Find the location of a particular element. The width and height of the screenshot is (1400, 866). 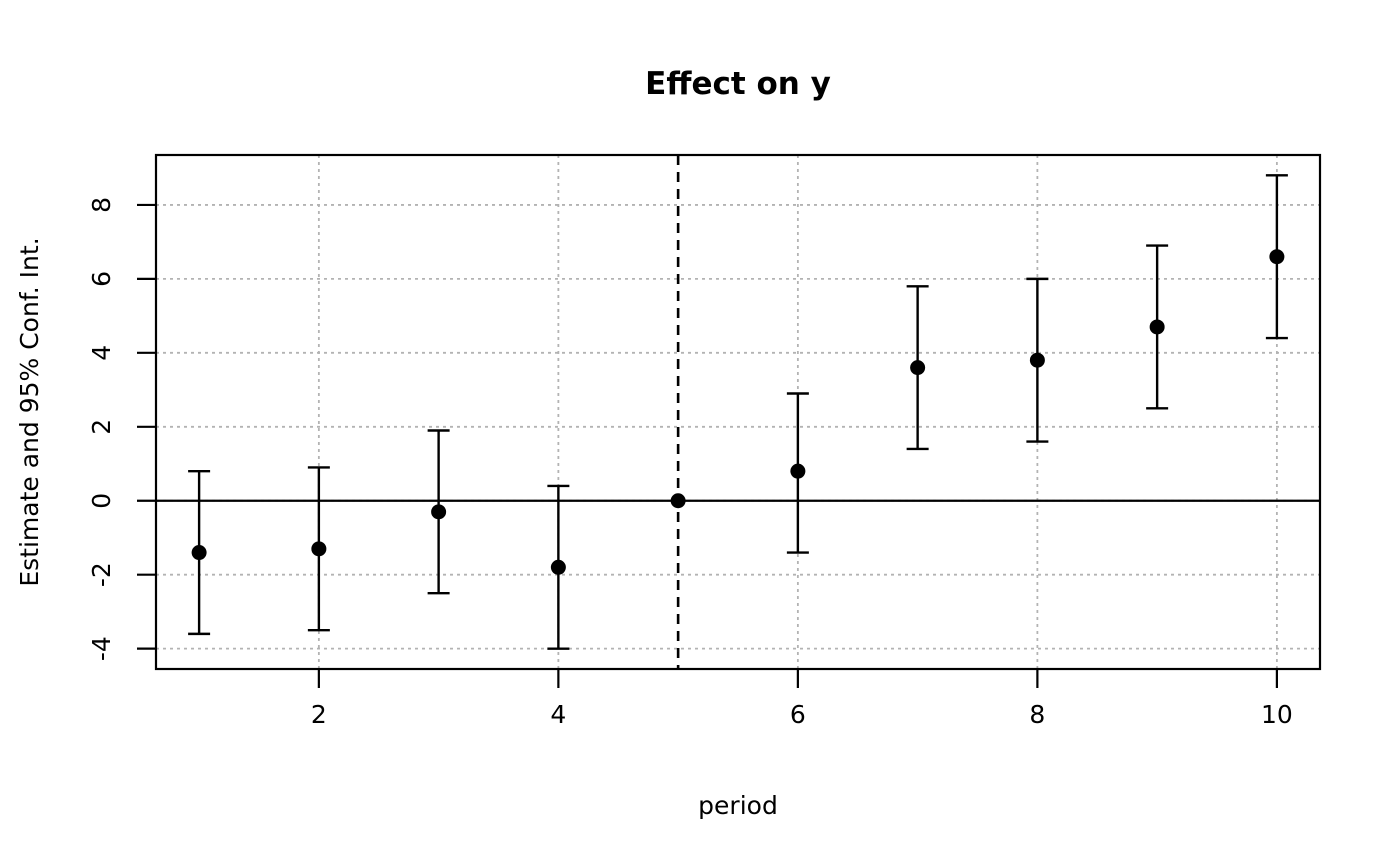

x-tick-label: 8 is located at coordinates (1037, 714).